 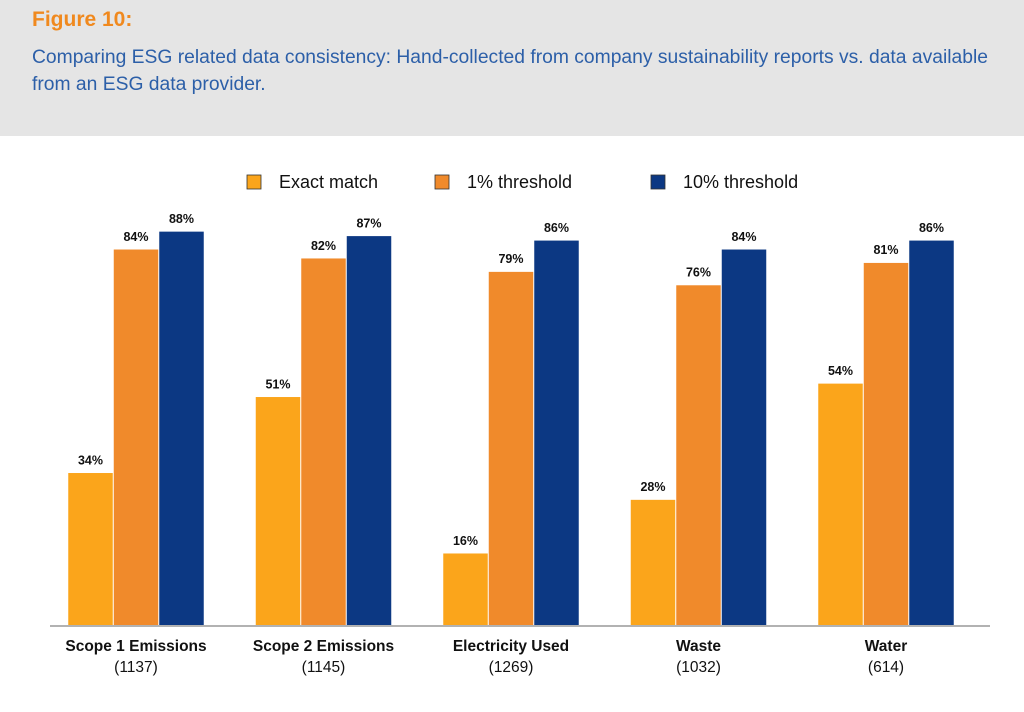 I want to click on sample-size-label: (614), so click(x=886, y=667).